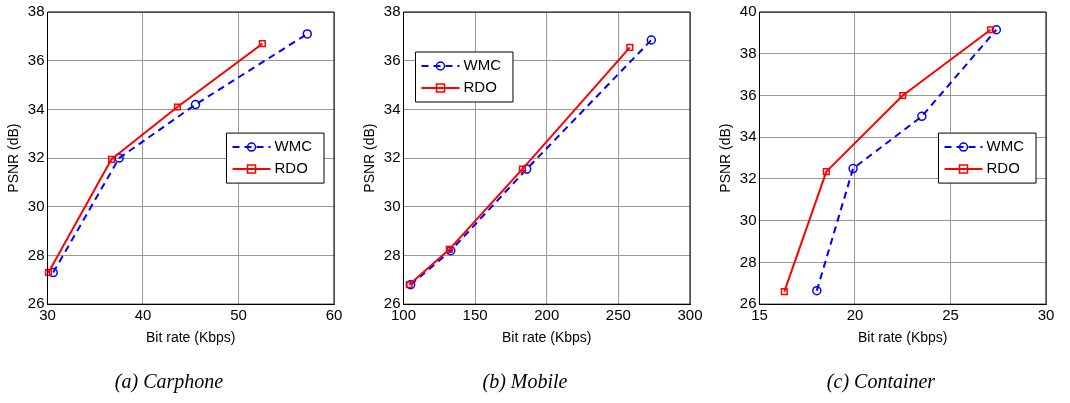  What do you see at coordinates (525, 382) in the screenshot?
I see `text: (b) Mobile` at bounding box center [525, 382].